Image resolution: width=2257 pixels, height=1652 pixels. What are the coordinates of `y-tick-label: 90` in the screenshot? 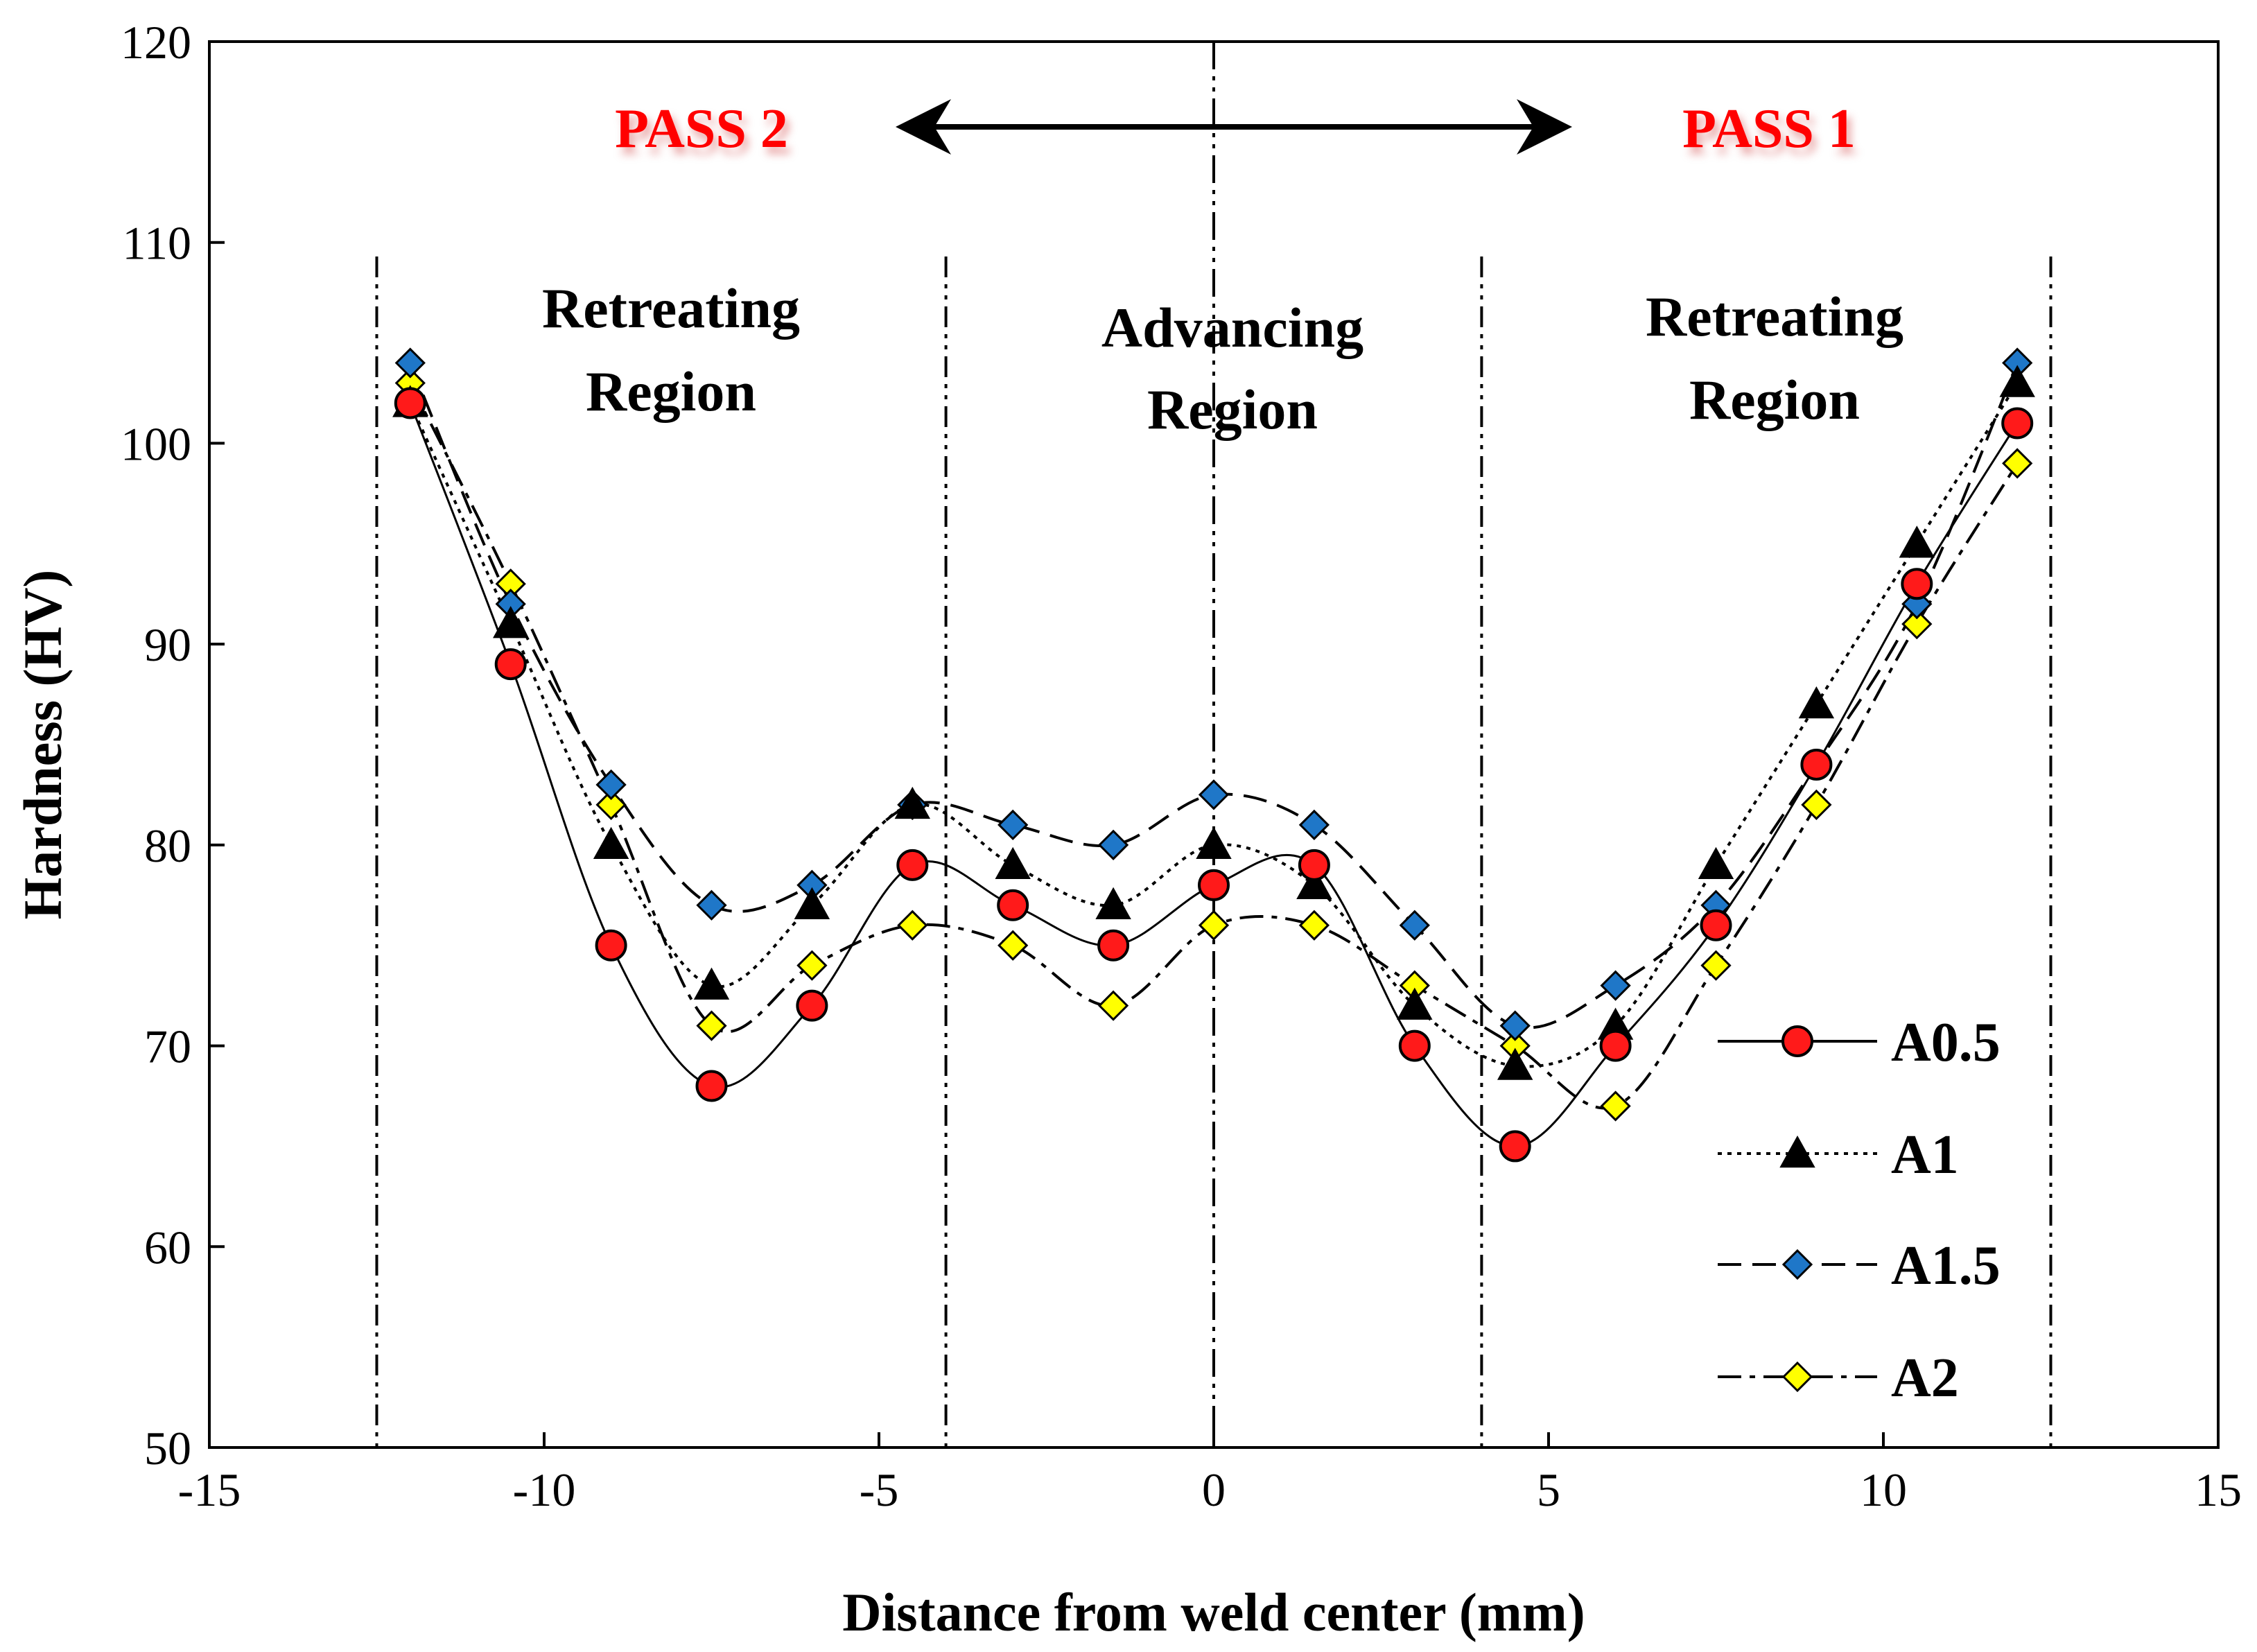 It's located at (167, 644).